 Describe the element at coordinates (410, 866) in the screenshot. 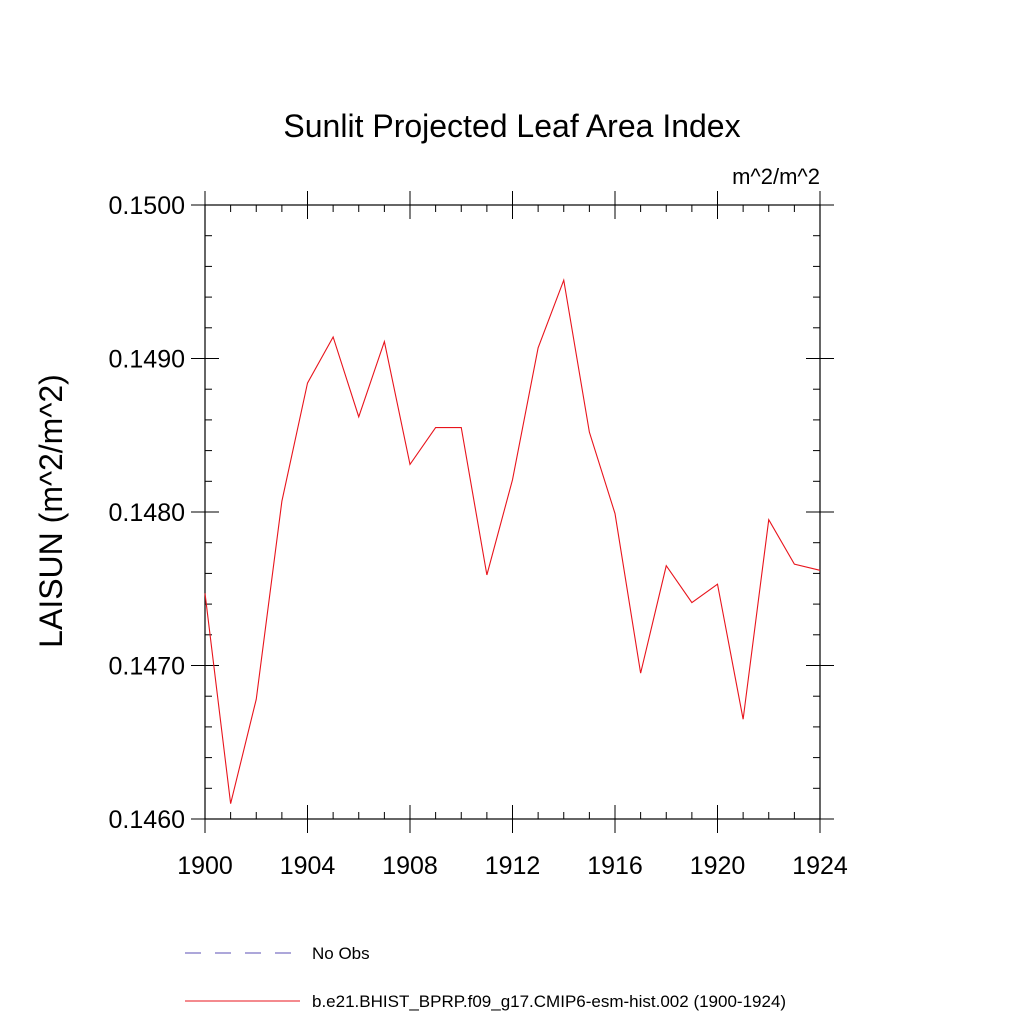

I see `x-tick-label: 1908` at that location.